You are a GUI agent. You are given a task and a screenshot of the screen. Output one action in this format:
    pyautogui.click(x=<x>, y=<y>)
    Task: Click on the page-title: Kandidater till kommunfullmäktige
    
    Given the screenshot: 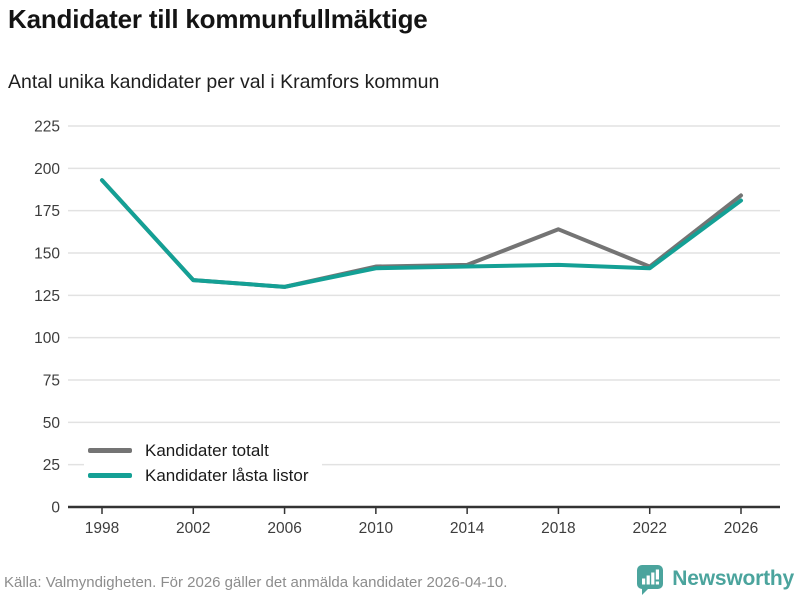 What is the action you would take?
    pyautogui.click(x=218, y=19)
    